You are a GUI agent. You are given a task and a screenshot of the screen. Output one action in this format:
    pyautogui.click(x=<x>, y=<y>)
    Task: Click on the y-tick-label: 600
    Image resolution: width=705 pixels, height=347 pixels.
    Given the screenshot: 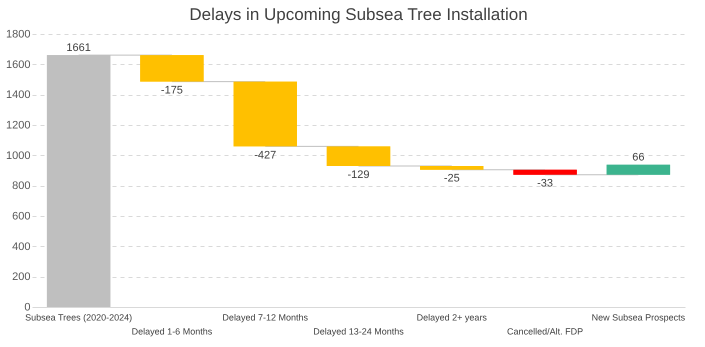 What is the action you would take?
    pyautogui.click(x=21, y=216)
    